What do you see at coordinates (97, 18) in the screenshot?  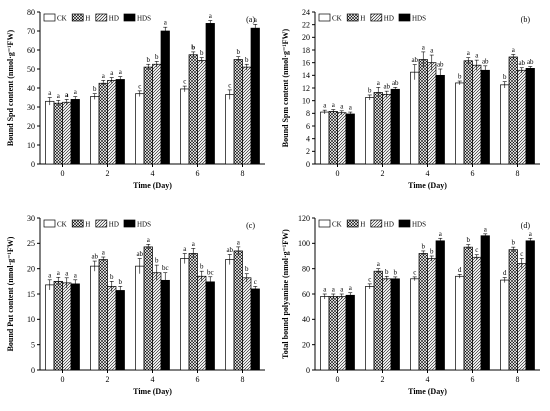 I see `legend: CK H HD HDS` at bounding box center [97, 18].